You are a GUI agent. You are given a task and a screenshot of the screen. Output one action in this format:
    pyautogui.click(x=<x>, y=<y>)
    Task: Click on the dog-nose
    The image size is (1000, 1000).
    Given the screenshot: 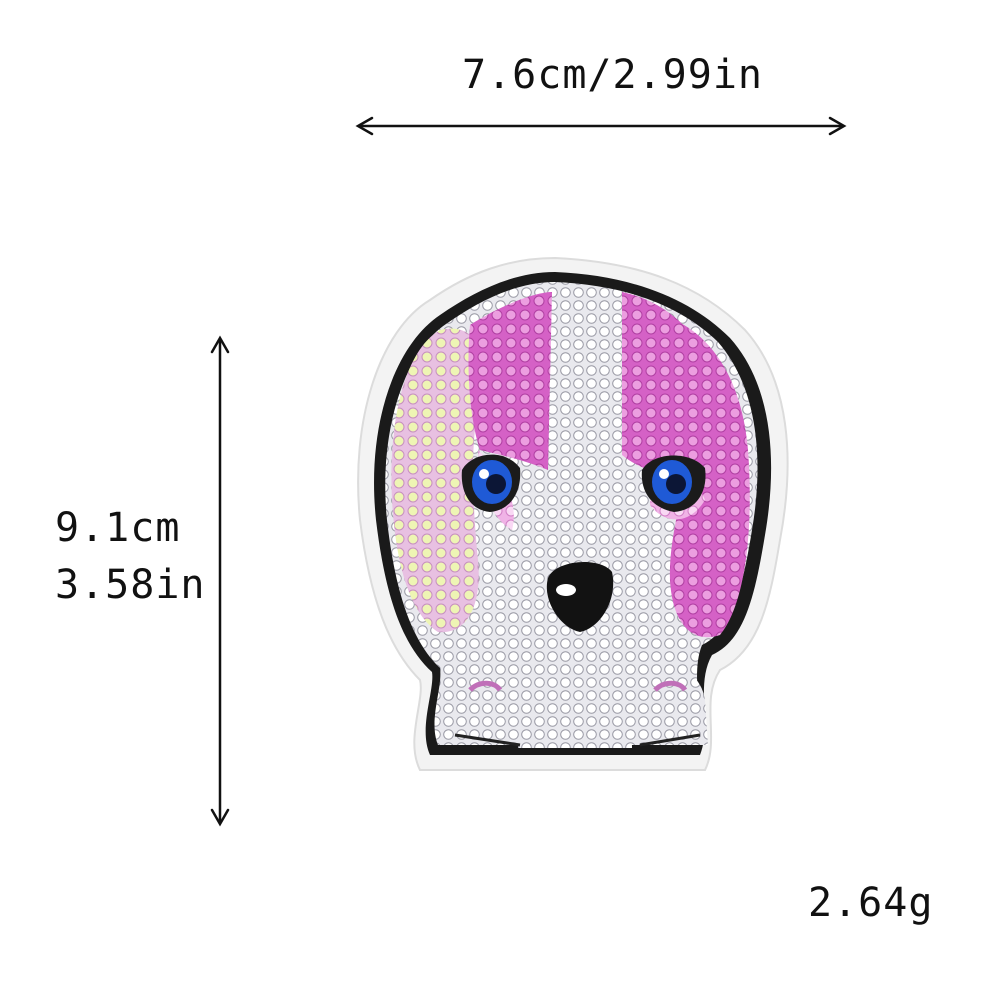 What is the action you would take?
    pyautogui.click(x=580, y=596)
    